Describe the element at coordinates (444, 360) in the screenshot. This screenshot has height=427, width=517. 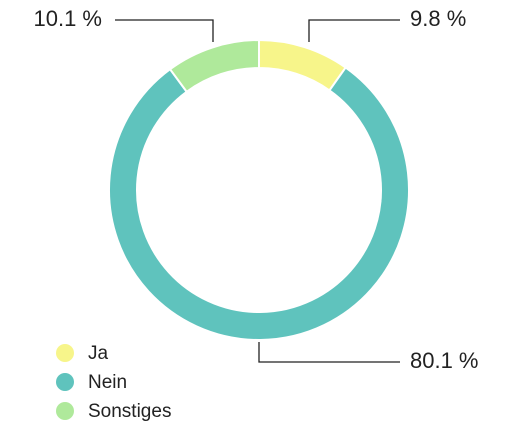
I see `value-label: 80.1 %` at that location.